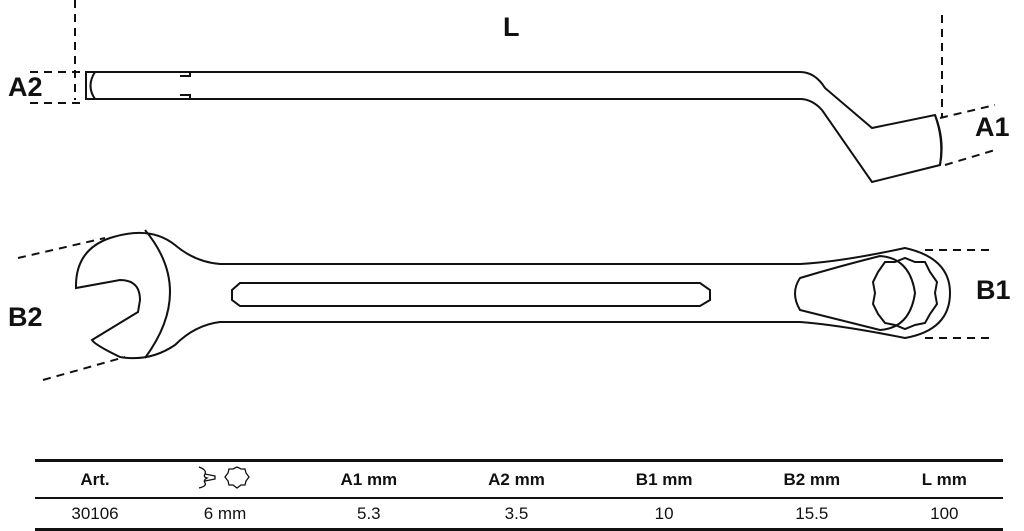 This screenshot has height=531, width=1024. I want to click on cell-a2: 3.5, so click(516, 513).